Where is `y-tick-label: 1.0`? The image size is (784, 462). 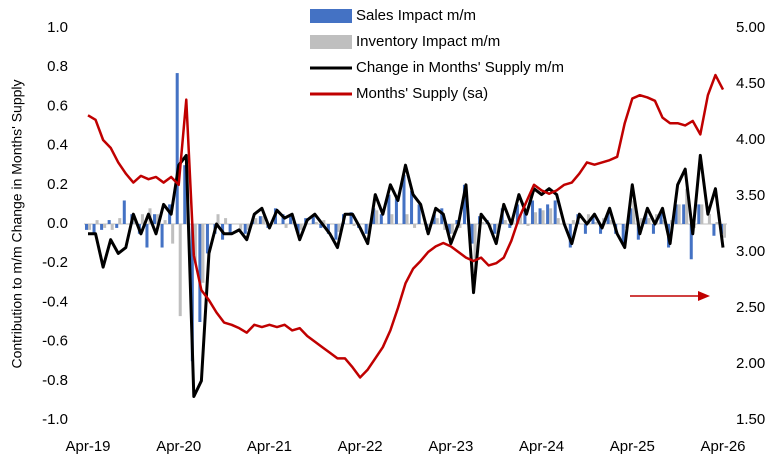 y-tick-label: 1.0 is located at coordinates (57, 27).